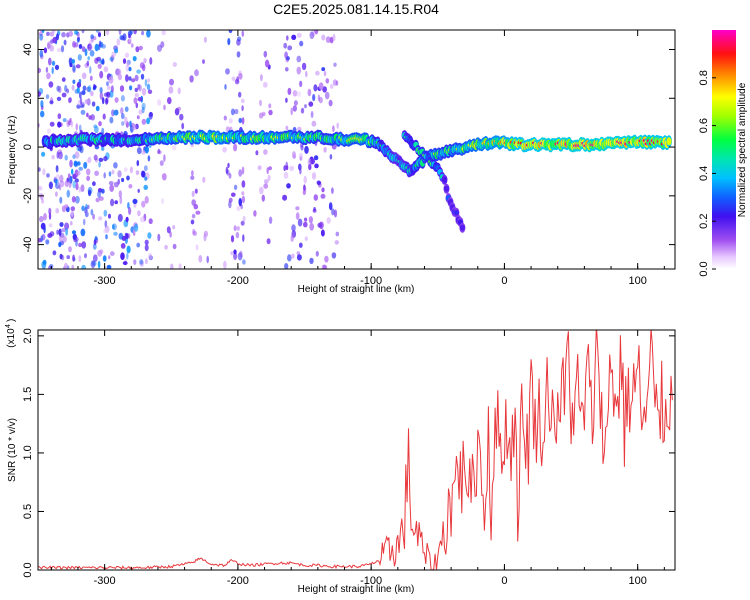 This screenshot has width=750, height=600. Describe the element at coordinates (356, 289) in the screenshot. I see `spectrogram-x-label: Height of straight line (km)` at that location.